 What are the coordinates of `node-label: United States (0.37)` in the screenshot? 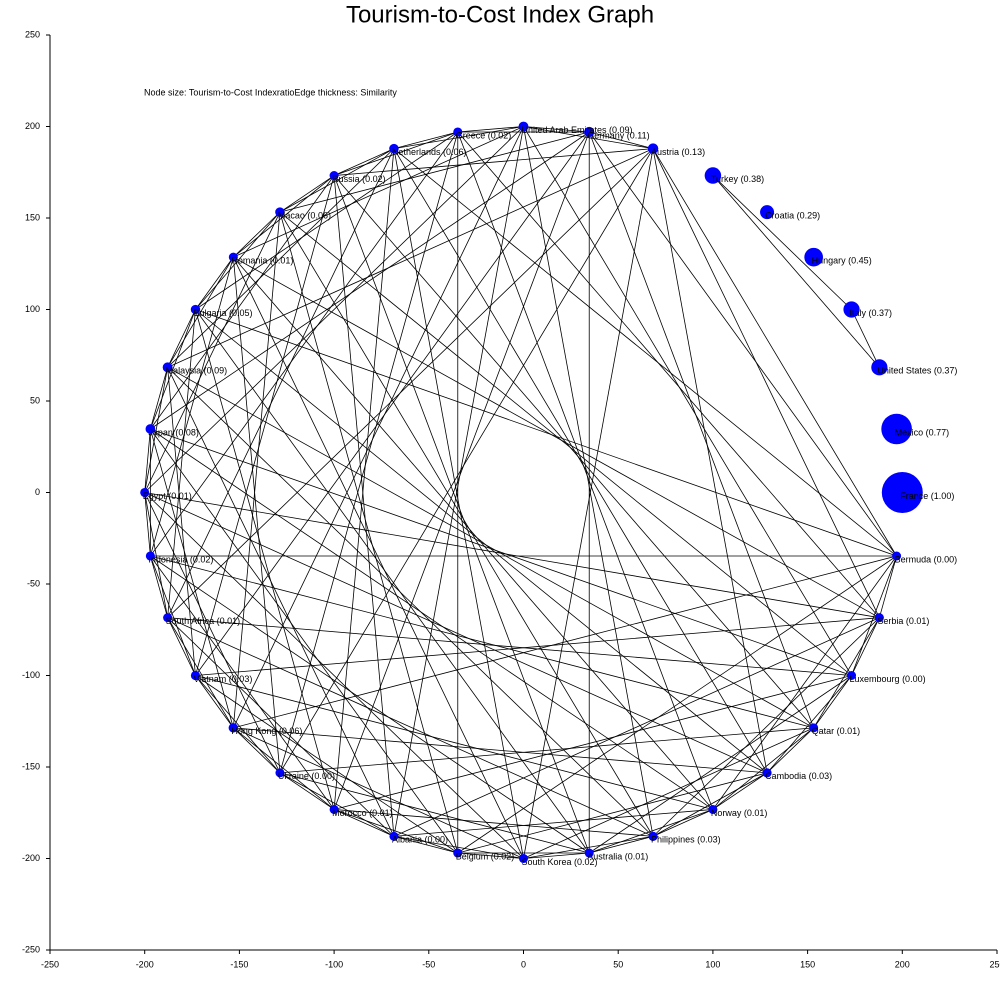 It's located at (917, 371).